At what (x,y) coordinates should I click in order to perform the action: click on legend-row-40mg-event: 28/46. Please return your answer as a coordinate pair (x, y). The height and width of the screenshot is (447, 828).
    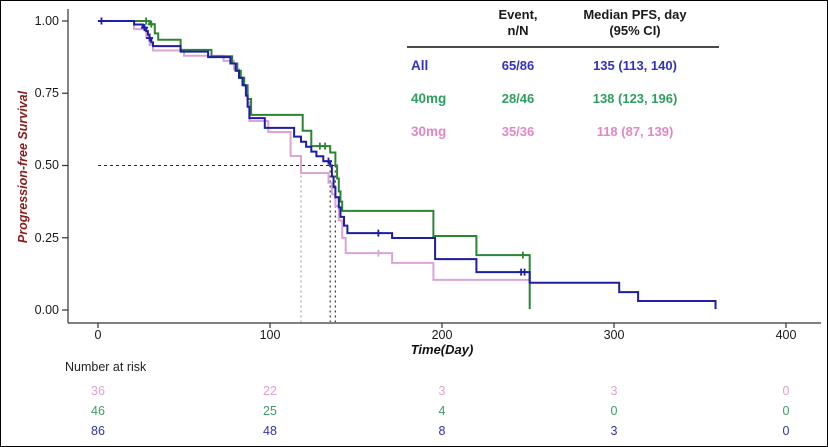
    Looking at the image, I should click on (518, 98).